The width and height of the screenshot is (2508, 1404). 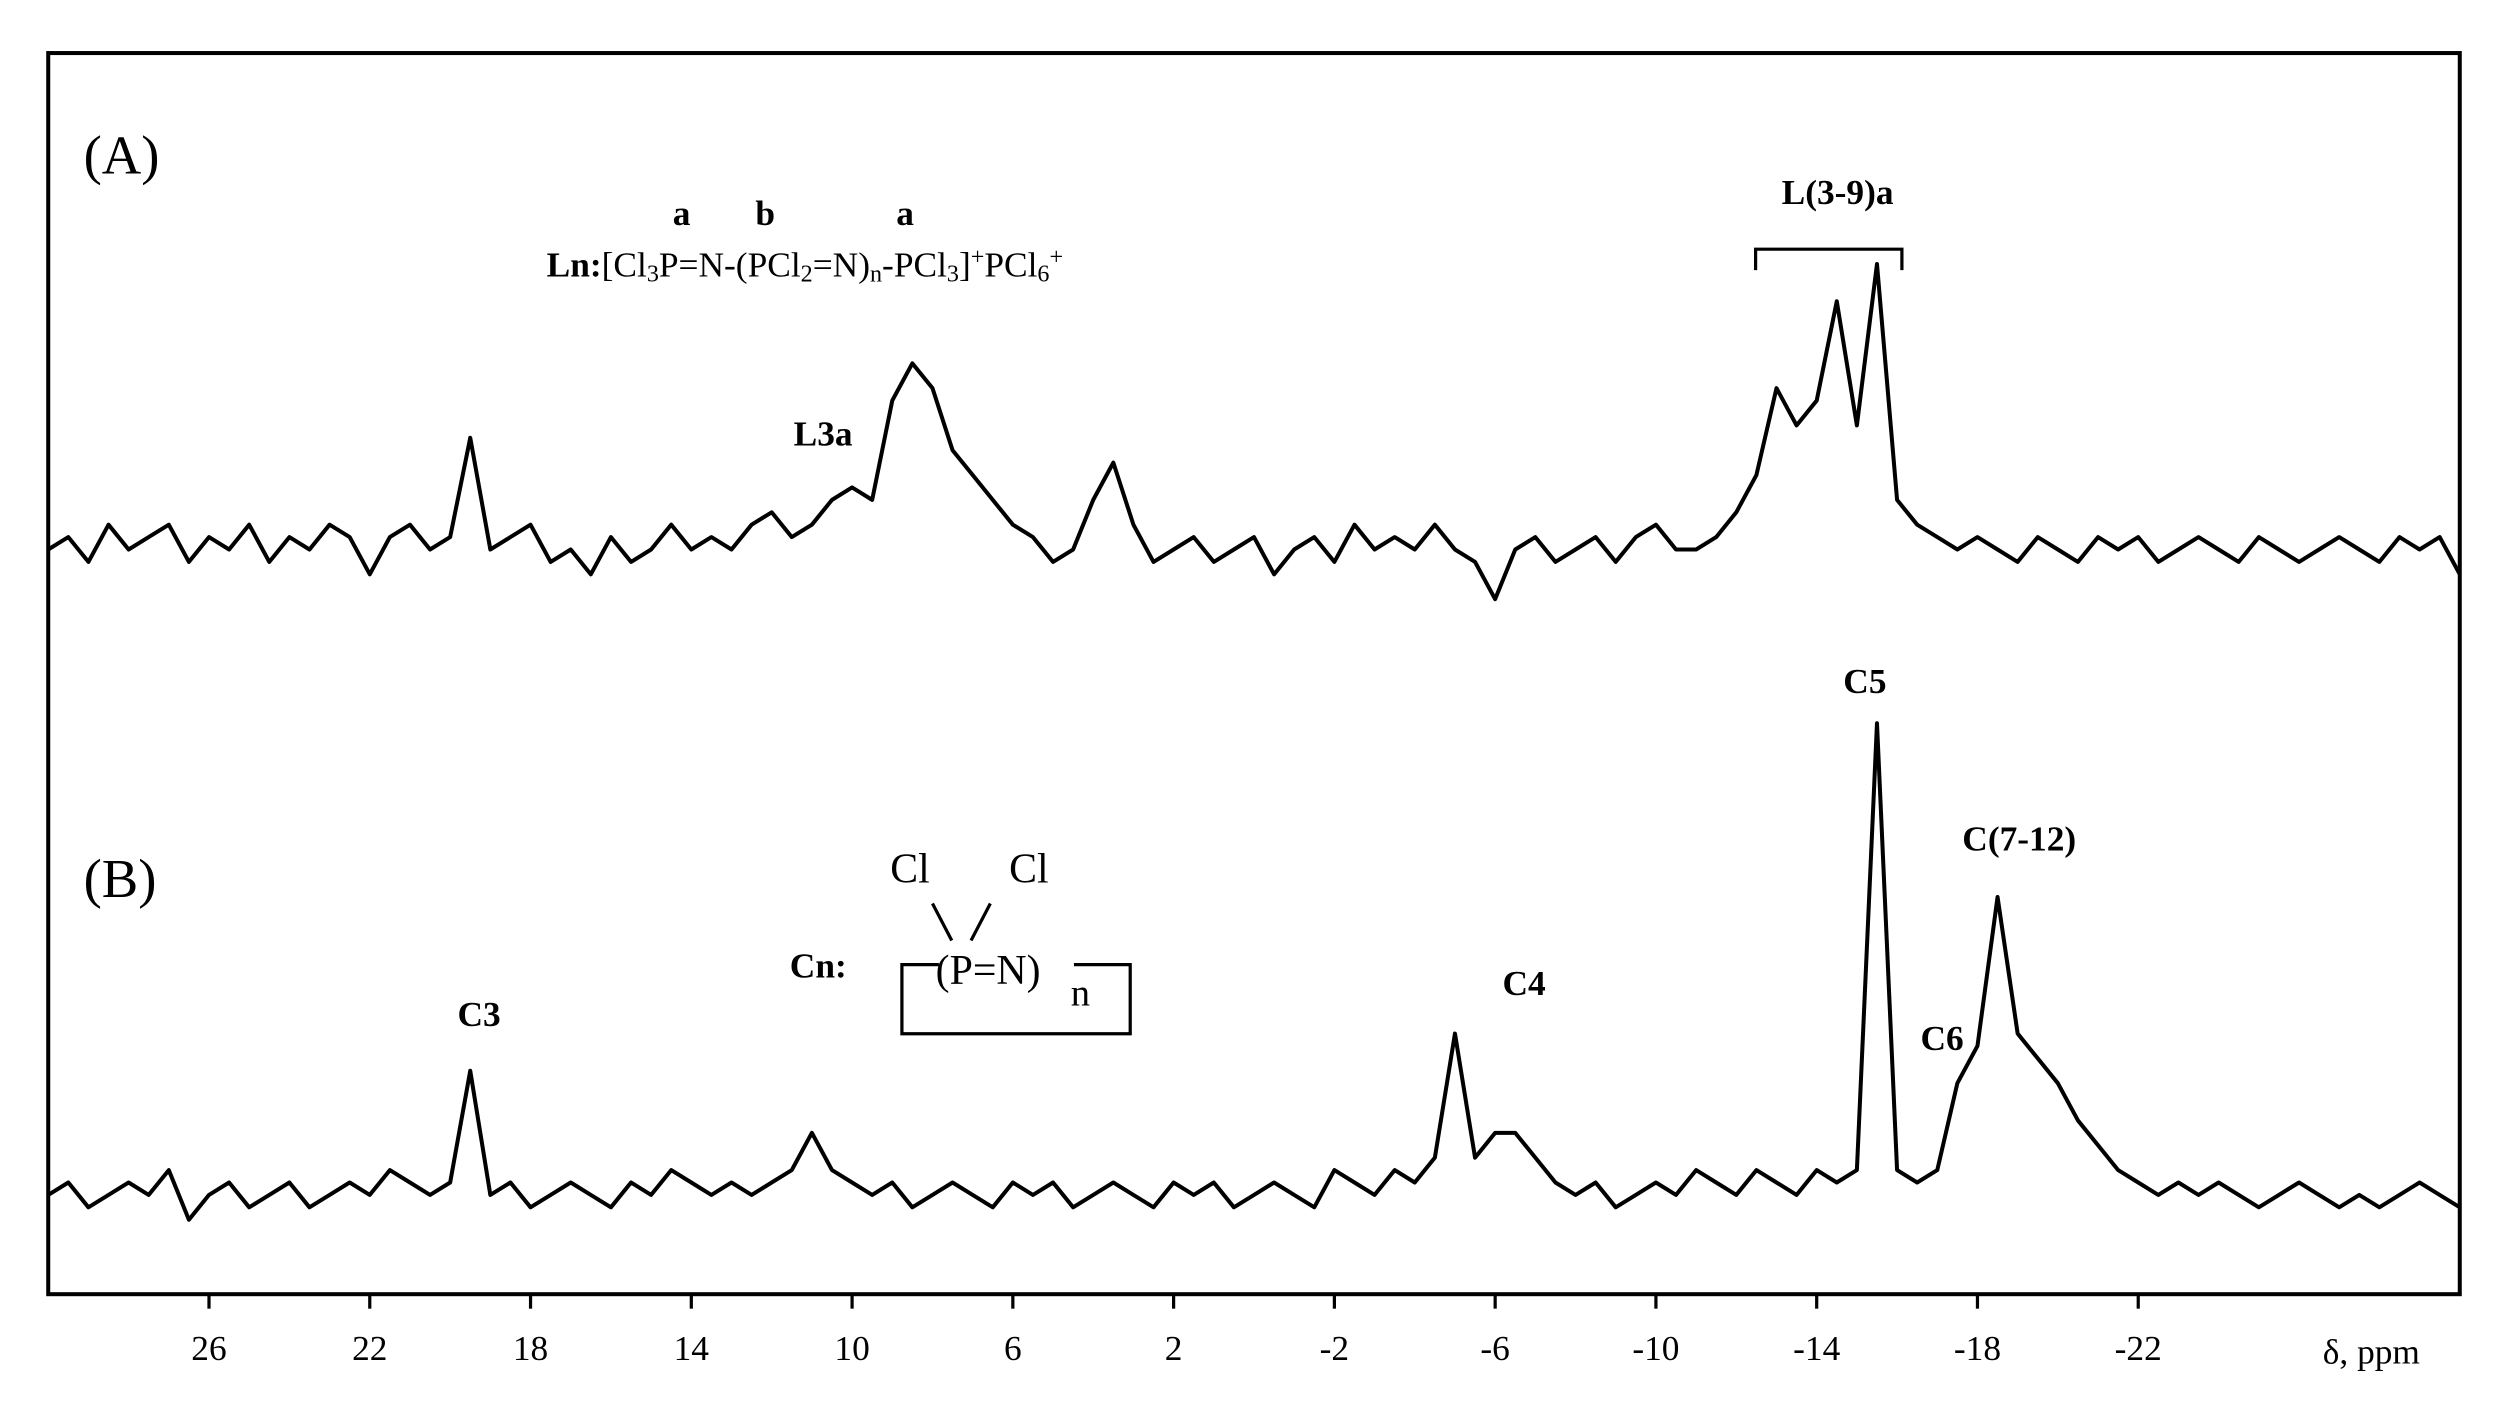 I want to click on panel-label: (B), so click(x=120, y=878).